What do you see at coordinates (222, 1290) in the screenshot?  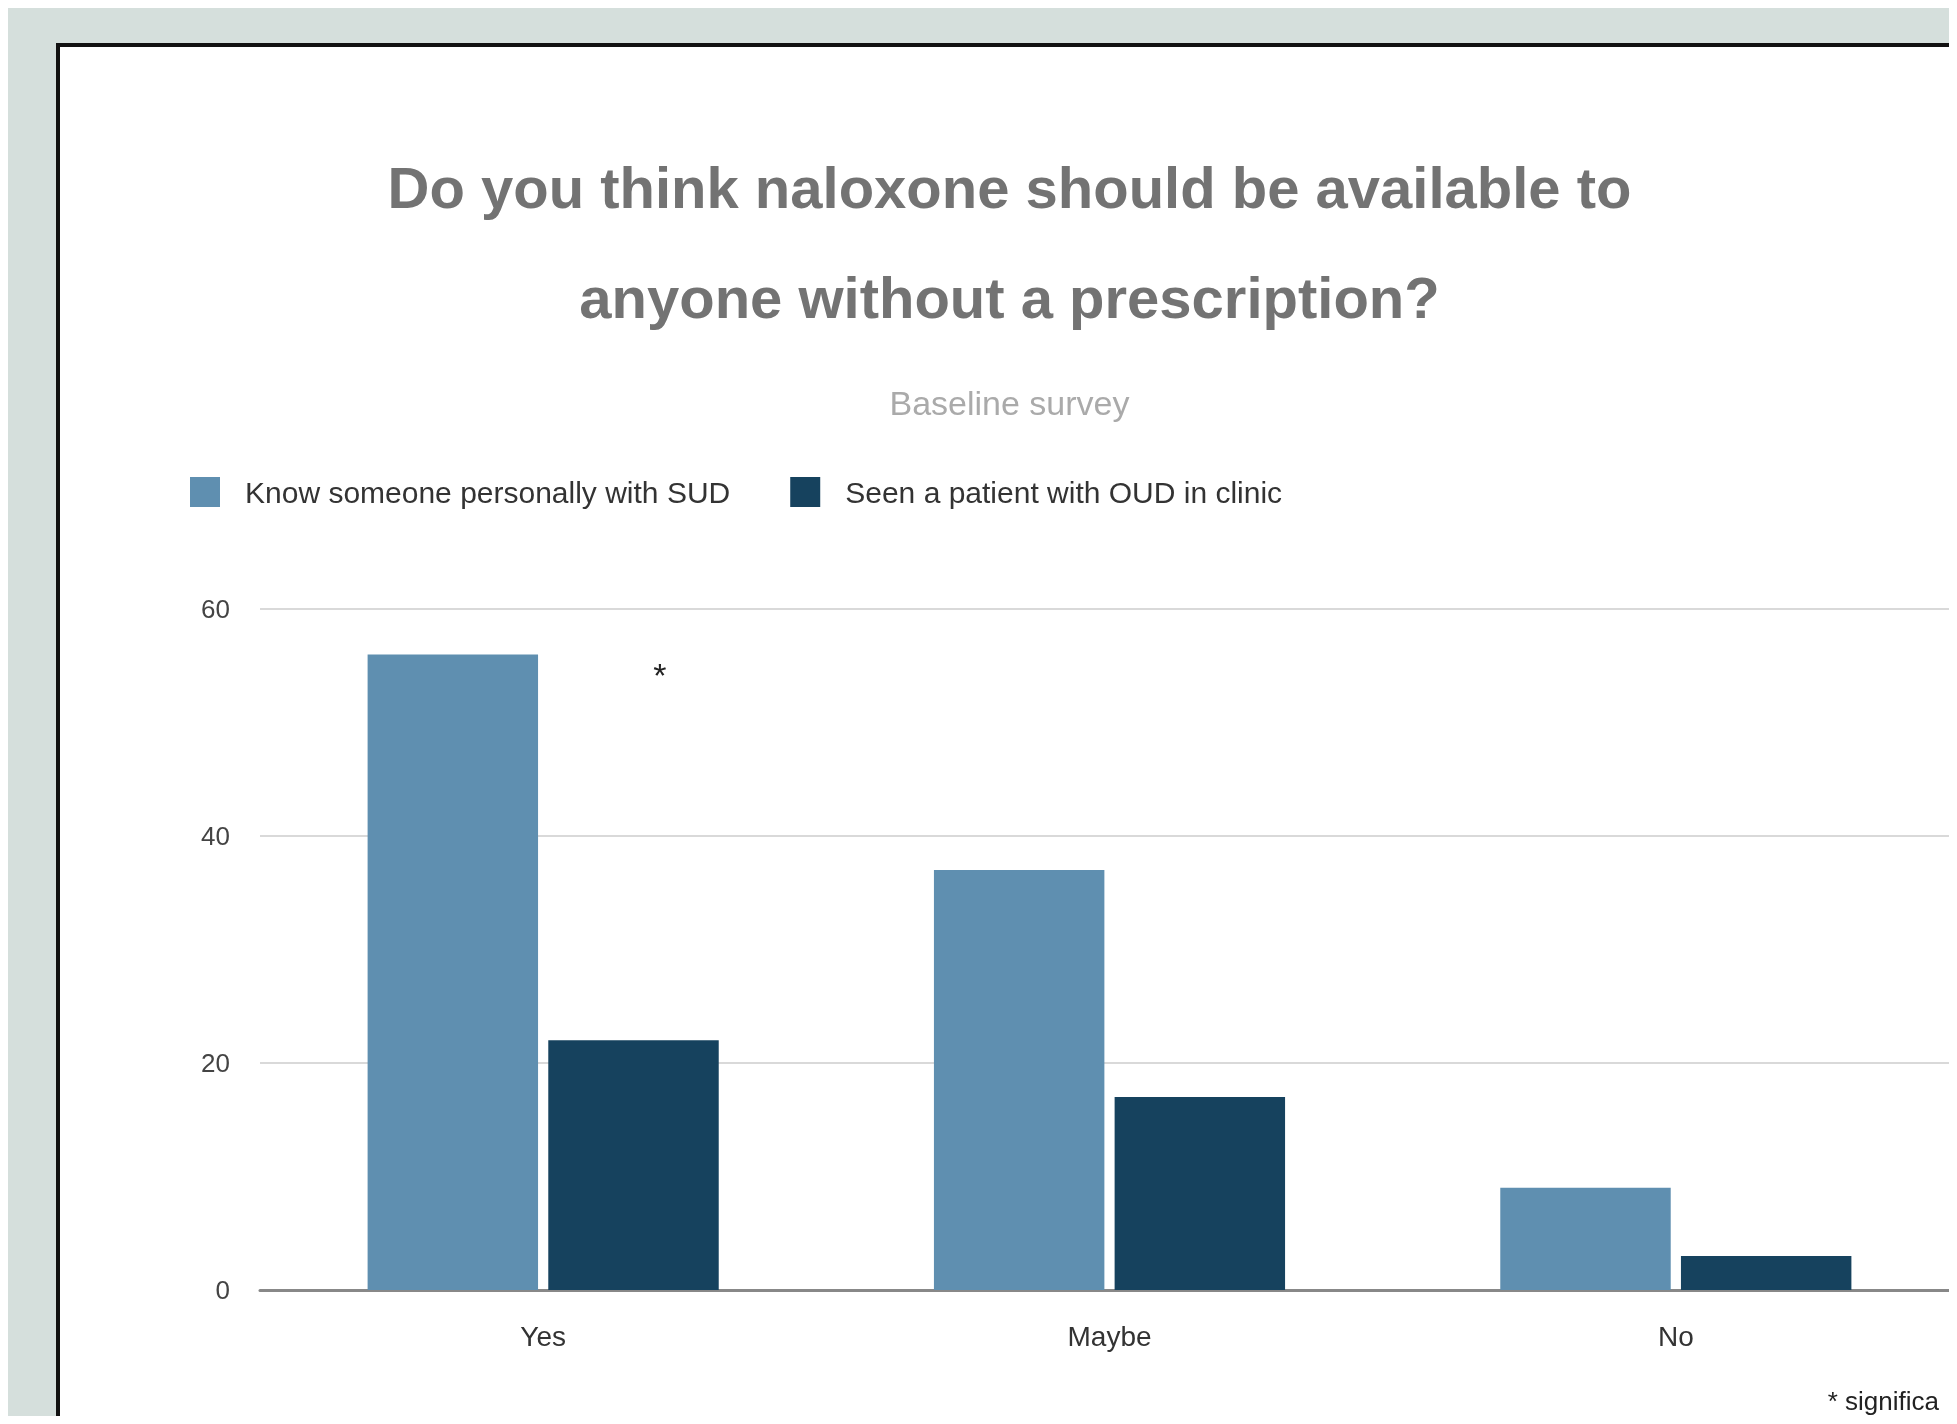 I see `y-tick-label: 0` at bounding box center [222, 1290].